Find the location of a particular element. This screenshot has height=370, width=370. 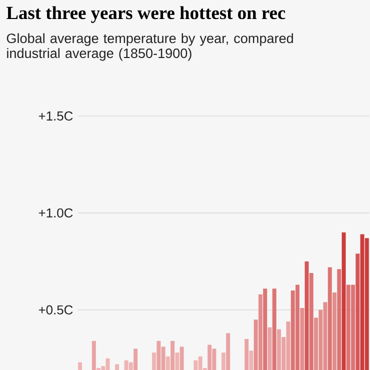

y-tick-label: +1.5C is located at coordinates (55, 116).